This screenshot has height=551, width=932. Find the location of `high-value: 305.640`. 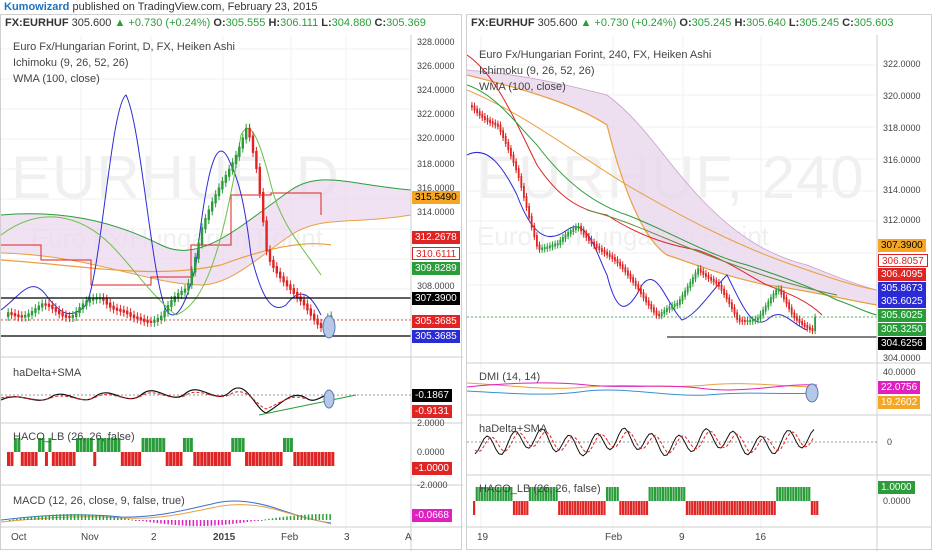

high-value: 305.640 is located at coordinates (766, 23).